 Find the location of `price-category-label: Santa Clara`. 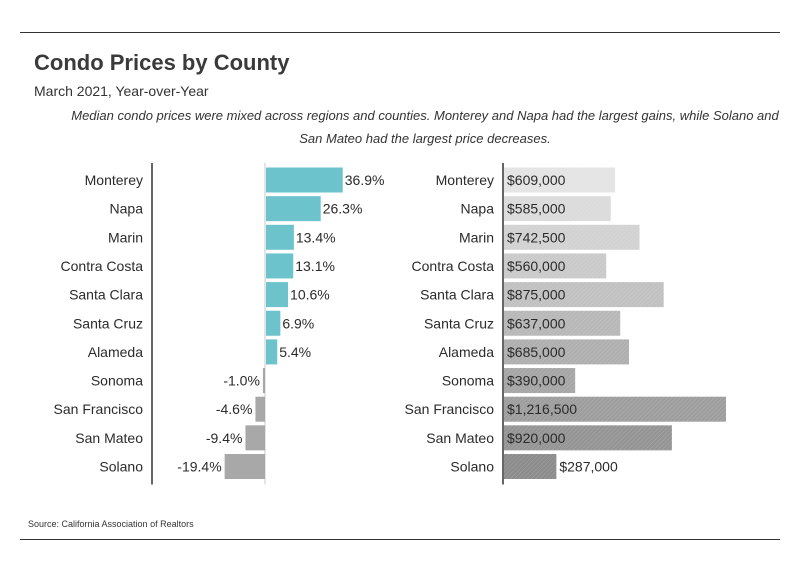

price-category-label: Santa Clara is located at coordinates (457, 295).